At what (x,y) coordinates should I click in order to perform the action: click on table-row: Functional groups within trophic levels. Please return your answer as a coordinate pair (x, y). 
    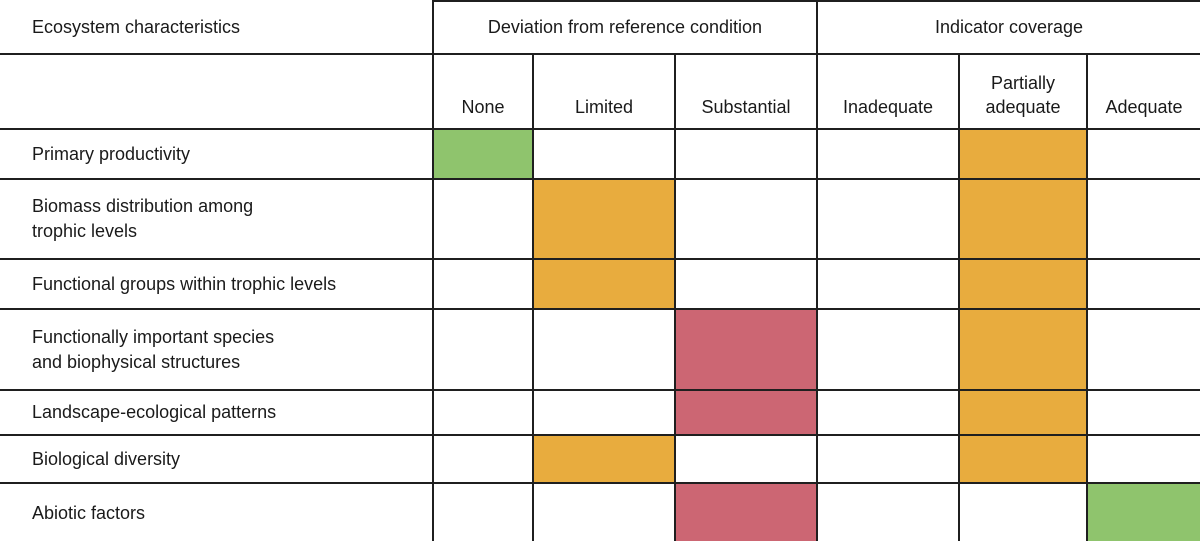
    Looking at the image, I should click on (600, 284).